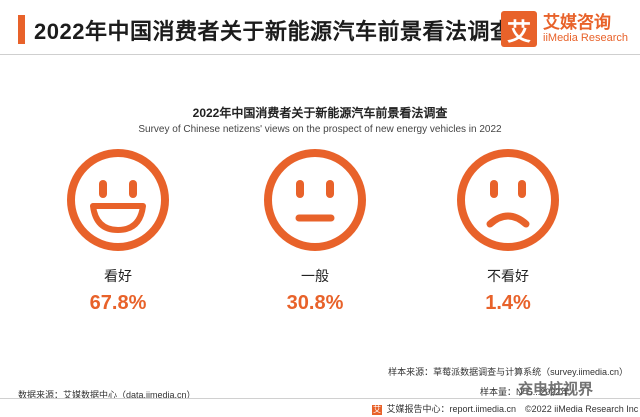 The image size is (640, 417). What do you see at coordinates (118, 218) in the screenshot?
I see `face-mouth-smile` at bounding box center [118, 218].